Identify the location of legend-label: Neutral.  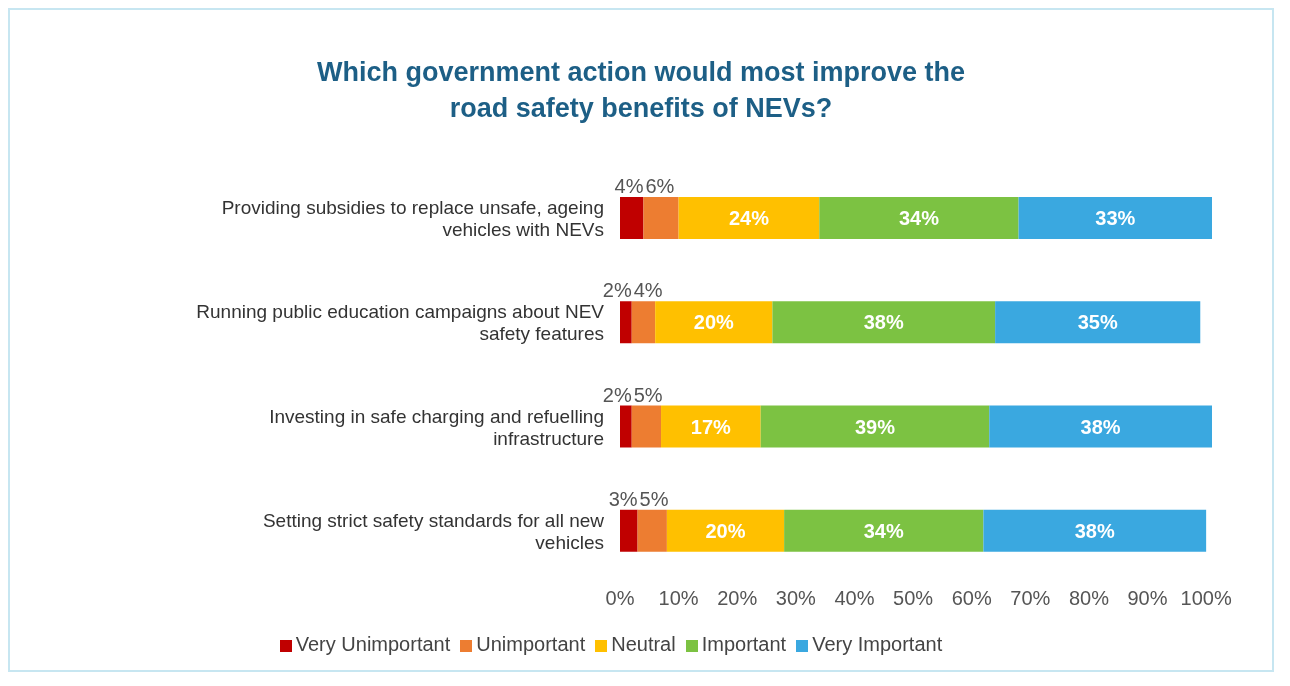
(643, 644).